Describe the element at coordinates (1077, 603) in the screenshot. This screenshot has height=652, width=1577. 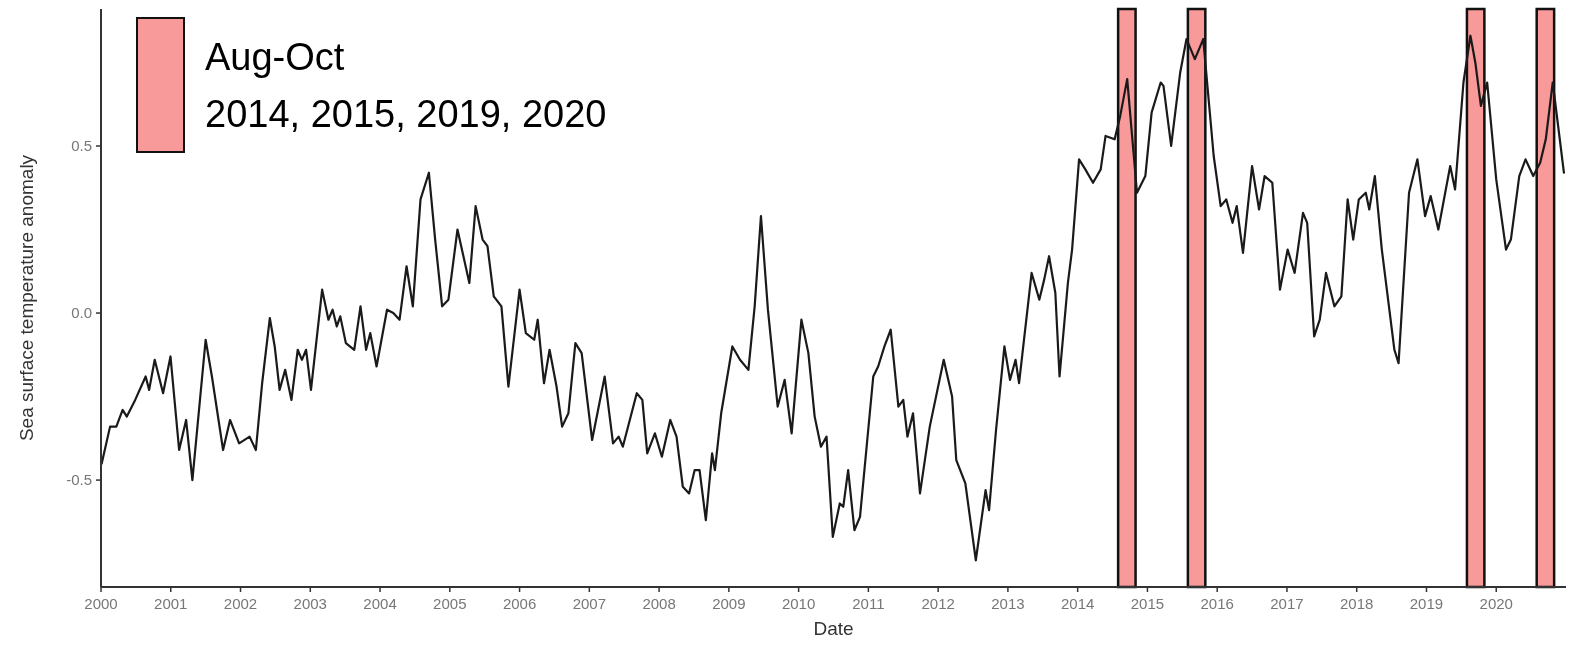
I see `x-tick-label: 2014` at that location.